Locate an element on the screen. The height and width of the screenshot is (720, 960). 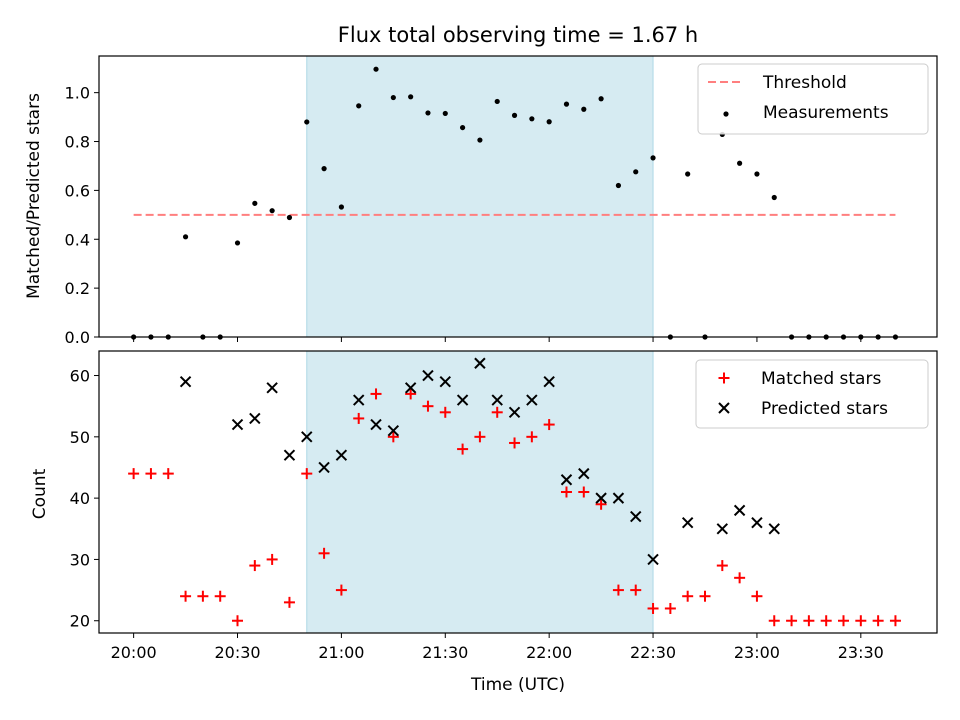
xtick-label: 22:00 is located at coordinates (549, 652).